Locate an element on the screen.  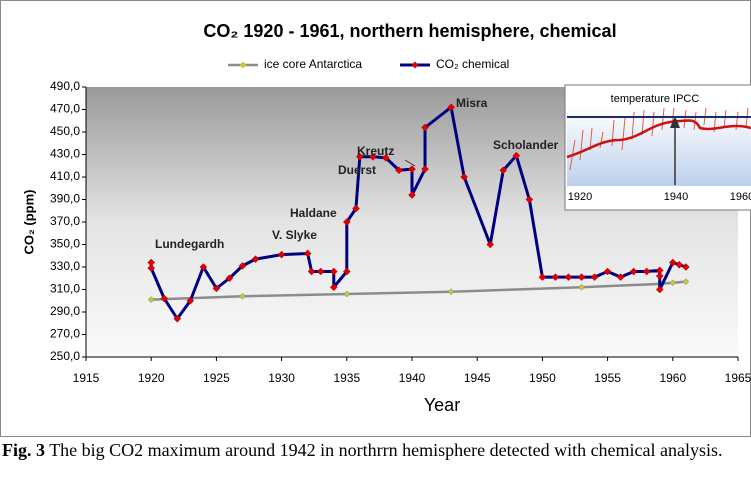
x-tick-label: 1960 is located at coordinates (672, 378).